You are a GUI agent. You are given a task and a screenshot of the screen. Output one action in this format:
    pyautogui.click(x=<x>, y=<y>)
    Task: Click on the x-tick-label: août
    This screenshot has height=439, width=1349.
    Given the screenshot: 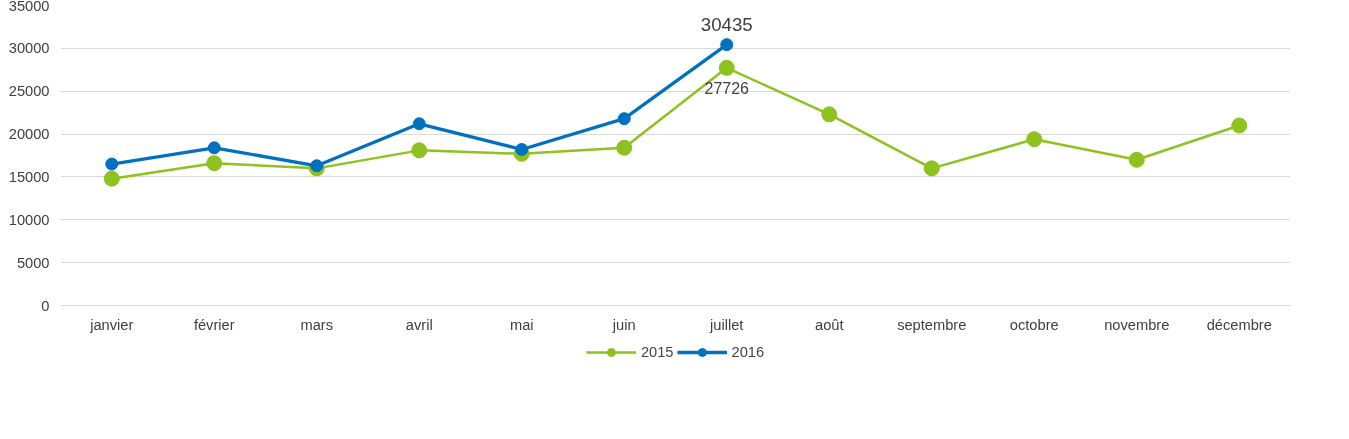 What is the action you would take?
    pyautogui.click(x=829, y=324)
    